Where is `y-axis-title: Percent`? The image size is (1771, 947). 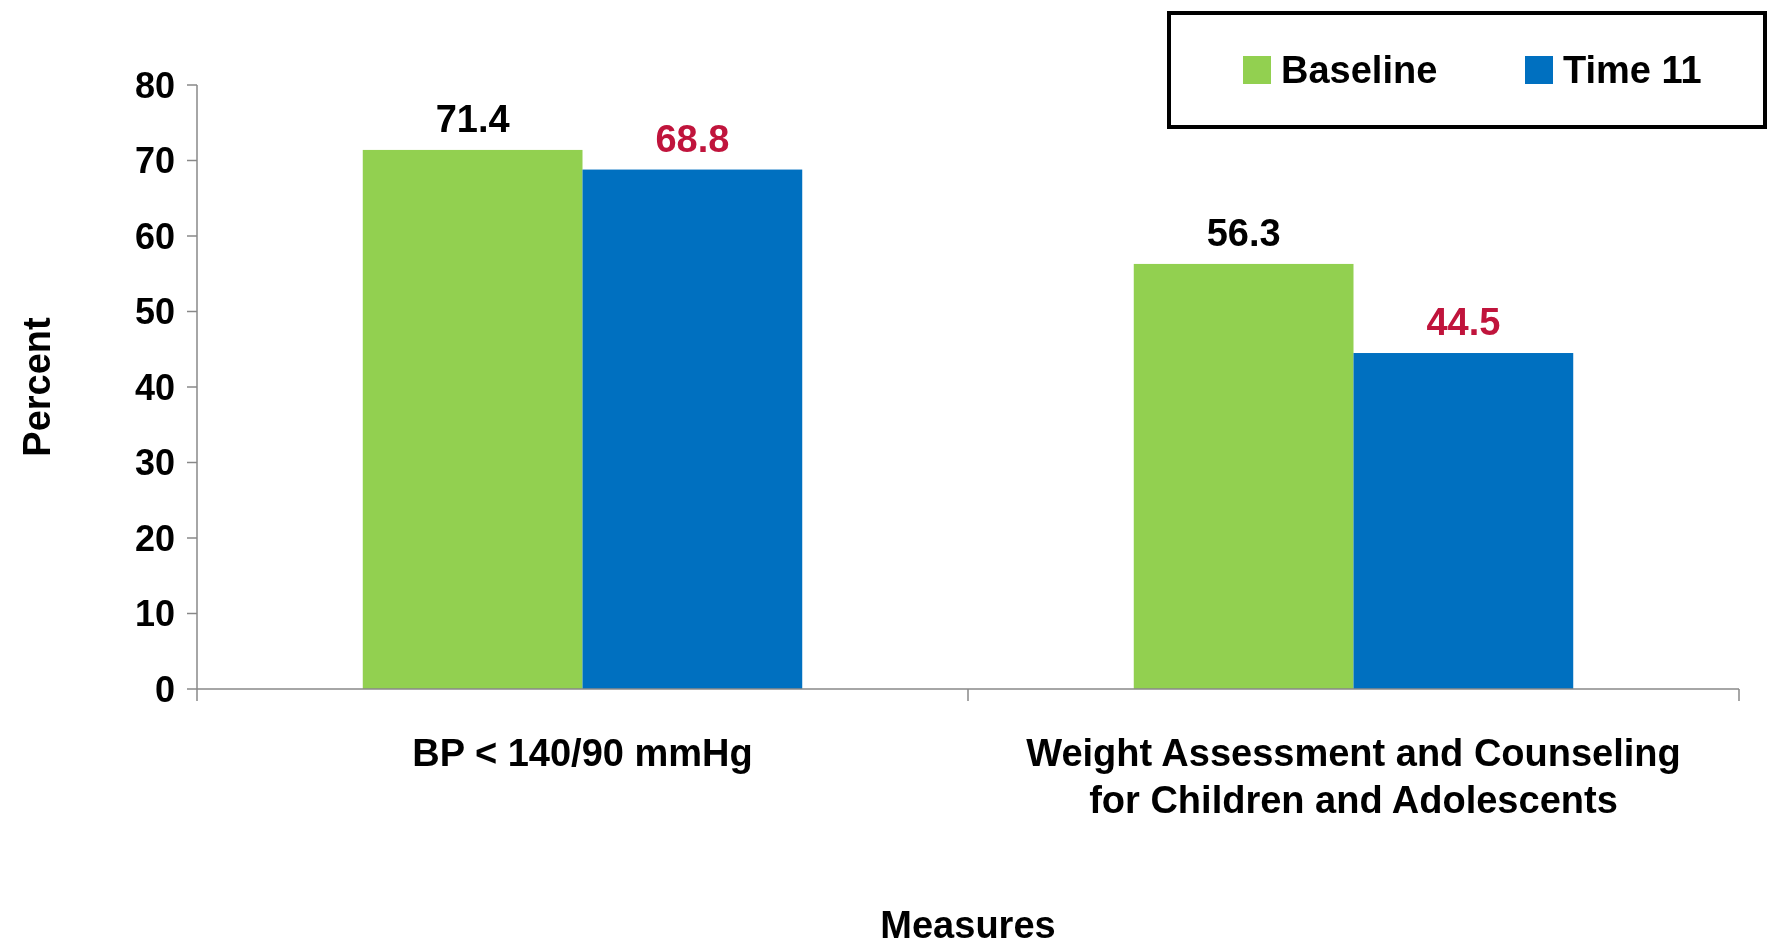
y-axis-title: Percent is located at coordinates (37, 386).